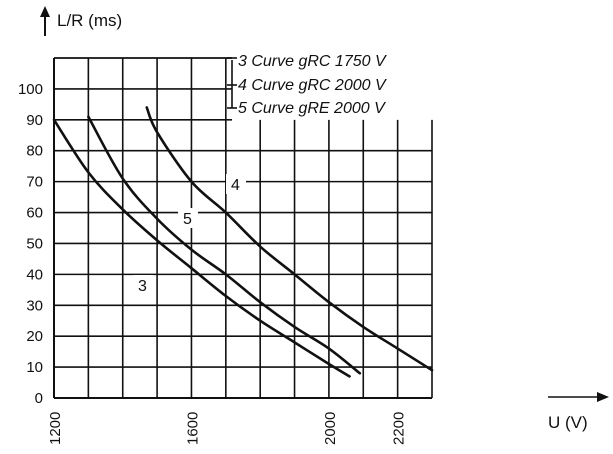 This screenshot has height=454, width=613. I want to click on curve-label-4-text: 4, so click(235, 185).